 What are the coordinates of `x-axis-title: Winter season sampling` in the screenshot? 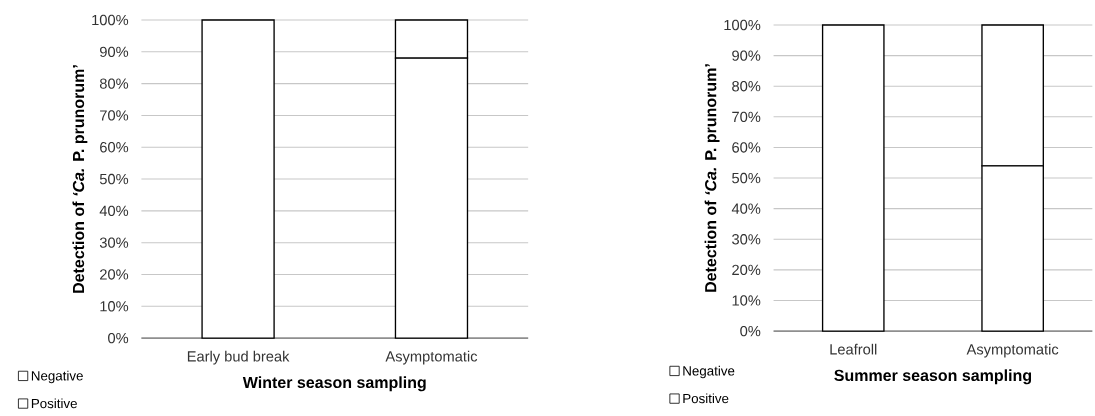 It's located at (334, 384).